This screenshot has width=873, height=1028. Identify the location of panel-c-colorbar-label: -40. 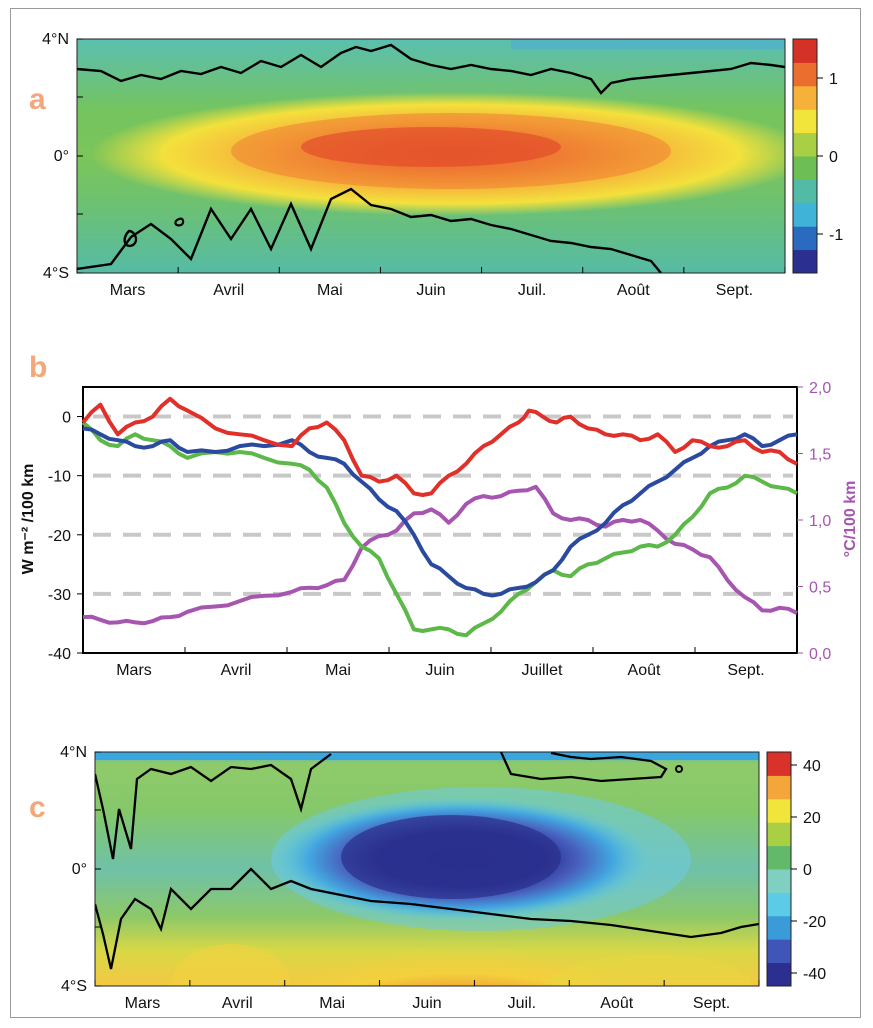
(814, 974).